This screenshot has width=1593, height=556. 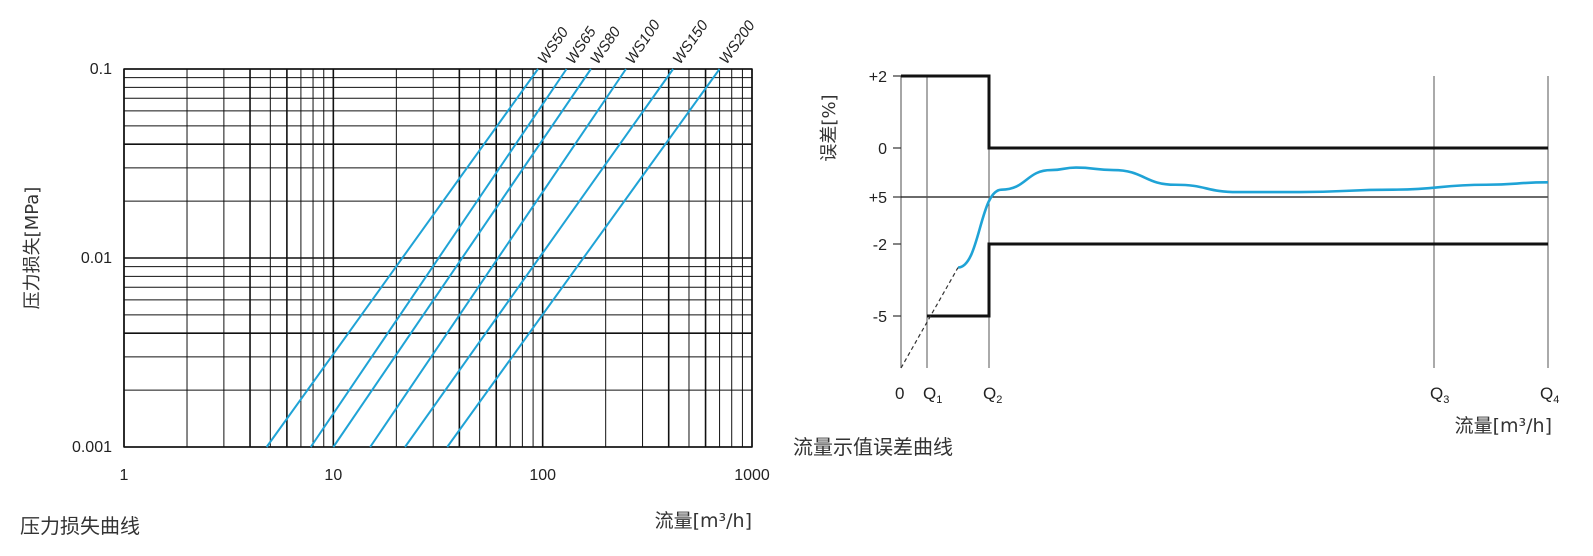 I want to click on series-line-ws80, so click(x=462, y=258).